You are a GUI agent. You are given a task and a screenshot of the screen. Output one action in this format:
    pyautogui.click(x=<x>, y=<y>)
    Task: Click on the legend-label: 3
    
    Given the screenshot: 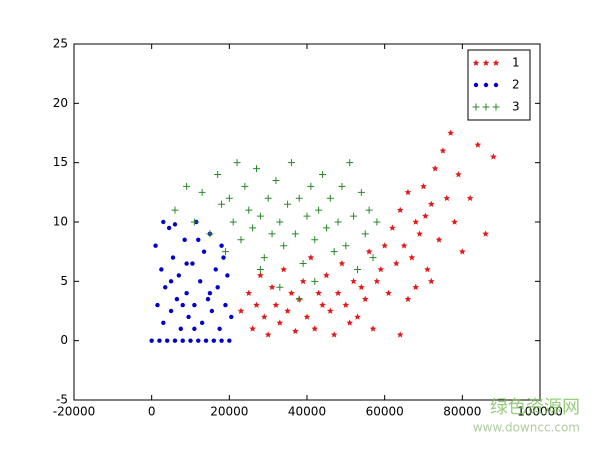 What is the action you would take?
    pyautogui.click(x=516, y=107)
    